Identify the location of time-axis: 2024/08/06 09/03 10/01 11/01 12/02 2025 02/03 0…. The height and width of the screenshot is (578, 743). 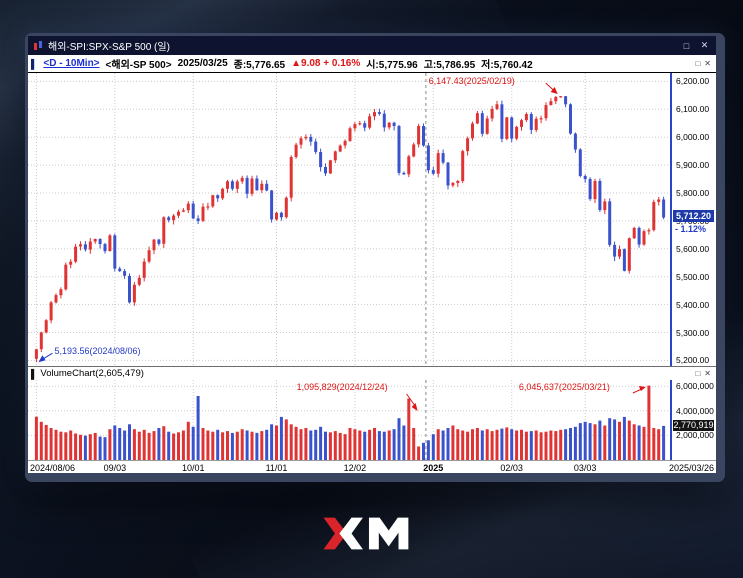
(372, 466).